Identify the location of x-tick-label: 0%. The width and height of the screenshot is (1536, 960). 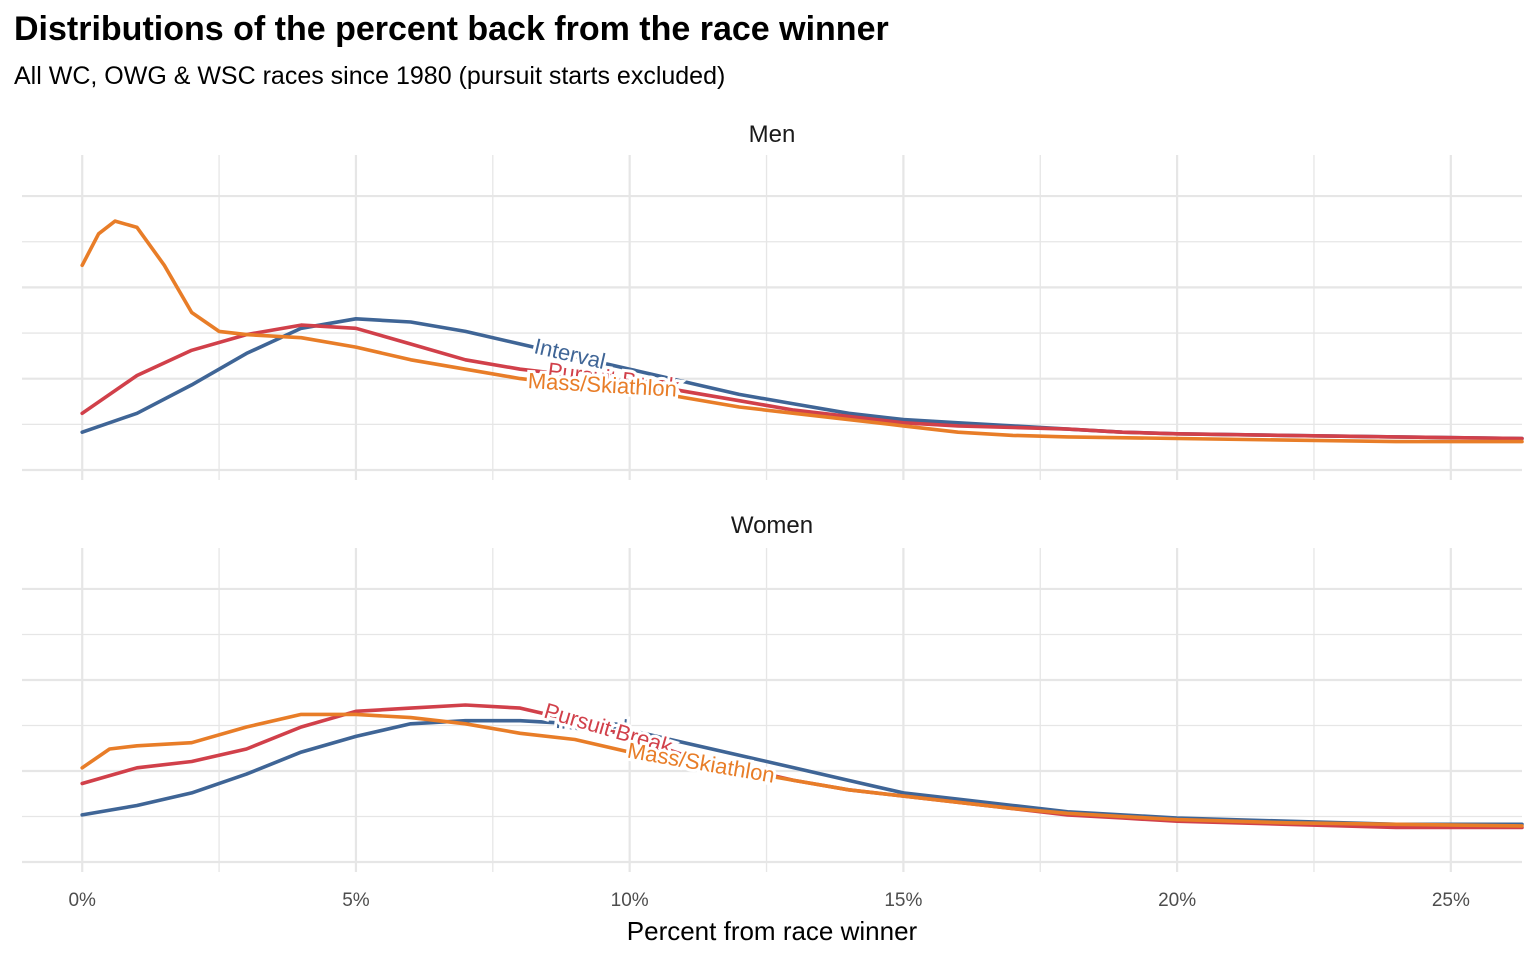
(82, 900).